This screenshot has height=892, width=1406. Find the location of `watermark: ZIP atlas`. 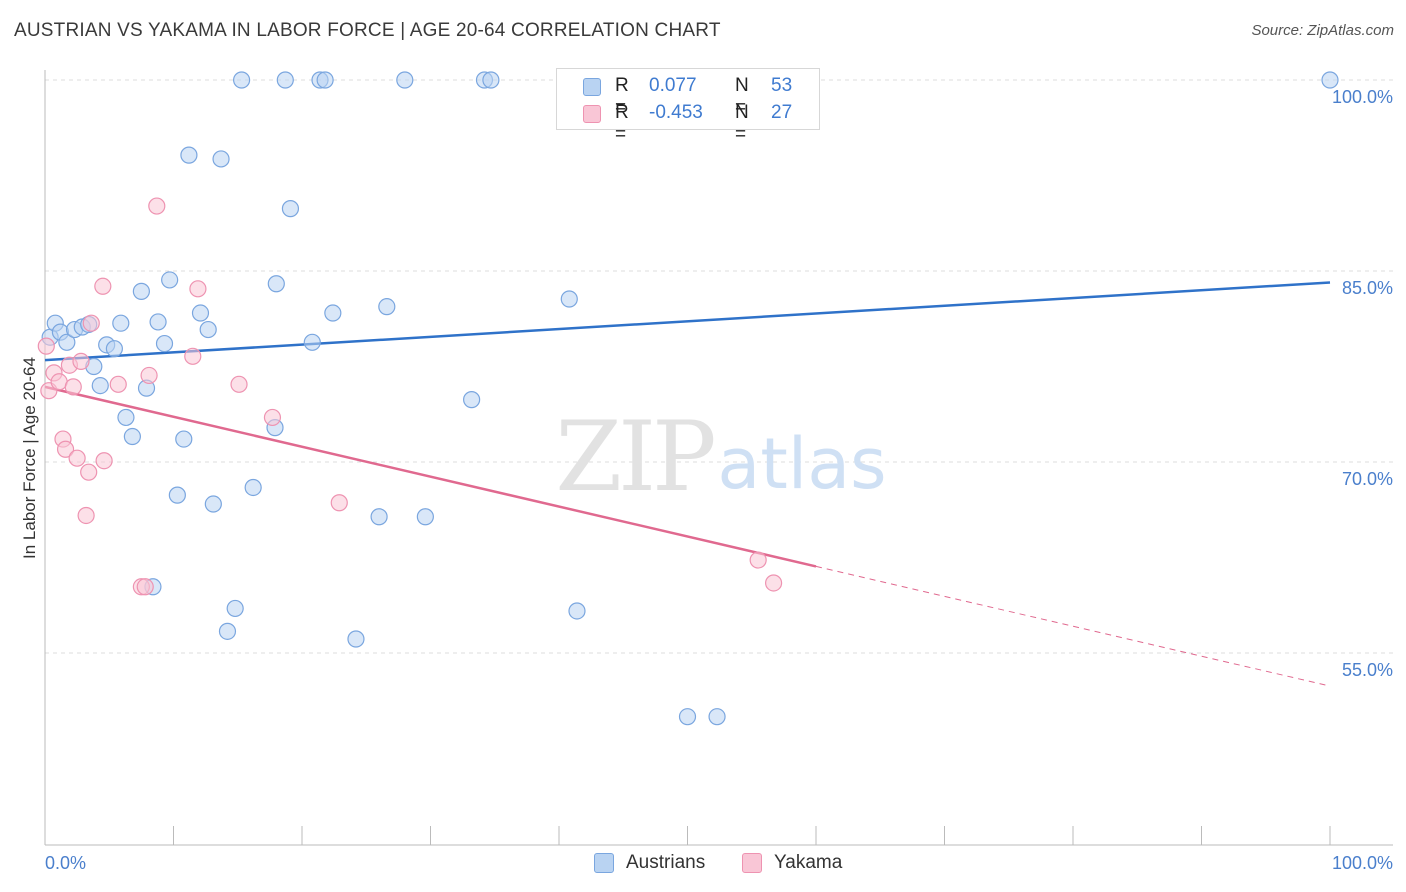

watermark: ZIP atlas is located at coordinates (720, 457).